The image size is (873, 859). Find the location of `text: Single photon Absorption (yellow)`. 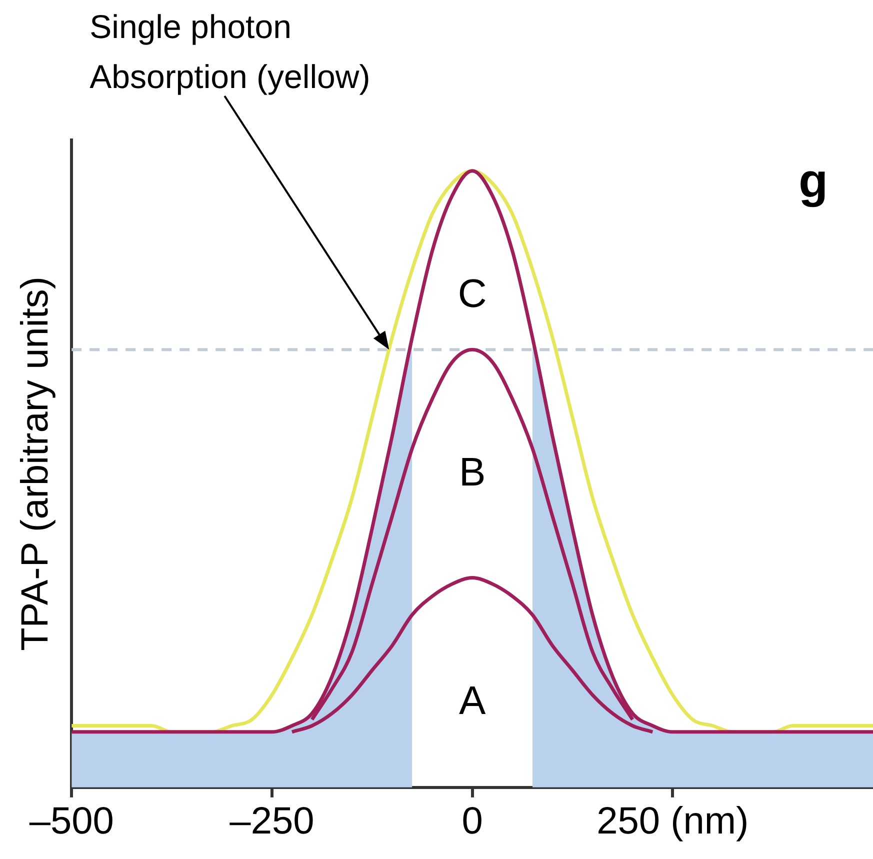

text: Single photon Absorption (yellow) is located at coordinates (230, 51).